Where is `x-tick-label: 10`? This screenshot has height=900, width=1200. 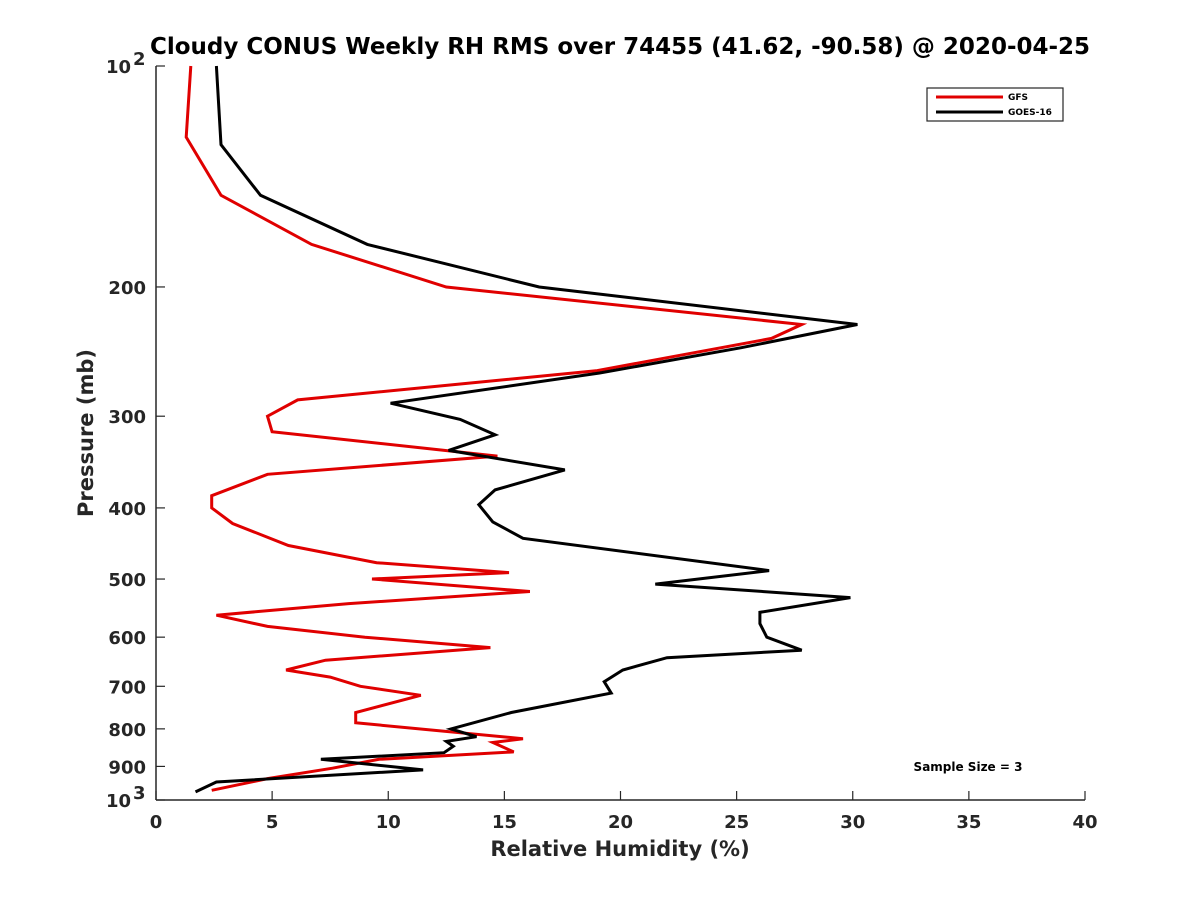
x-tick-label: 10 is located at coordinates (388, 822).